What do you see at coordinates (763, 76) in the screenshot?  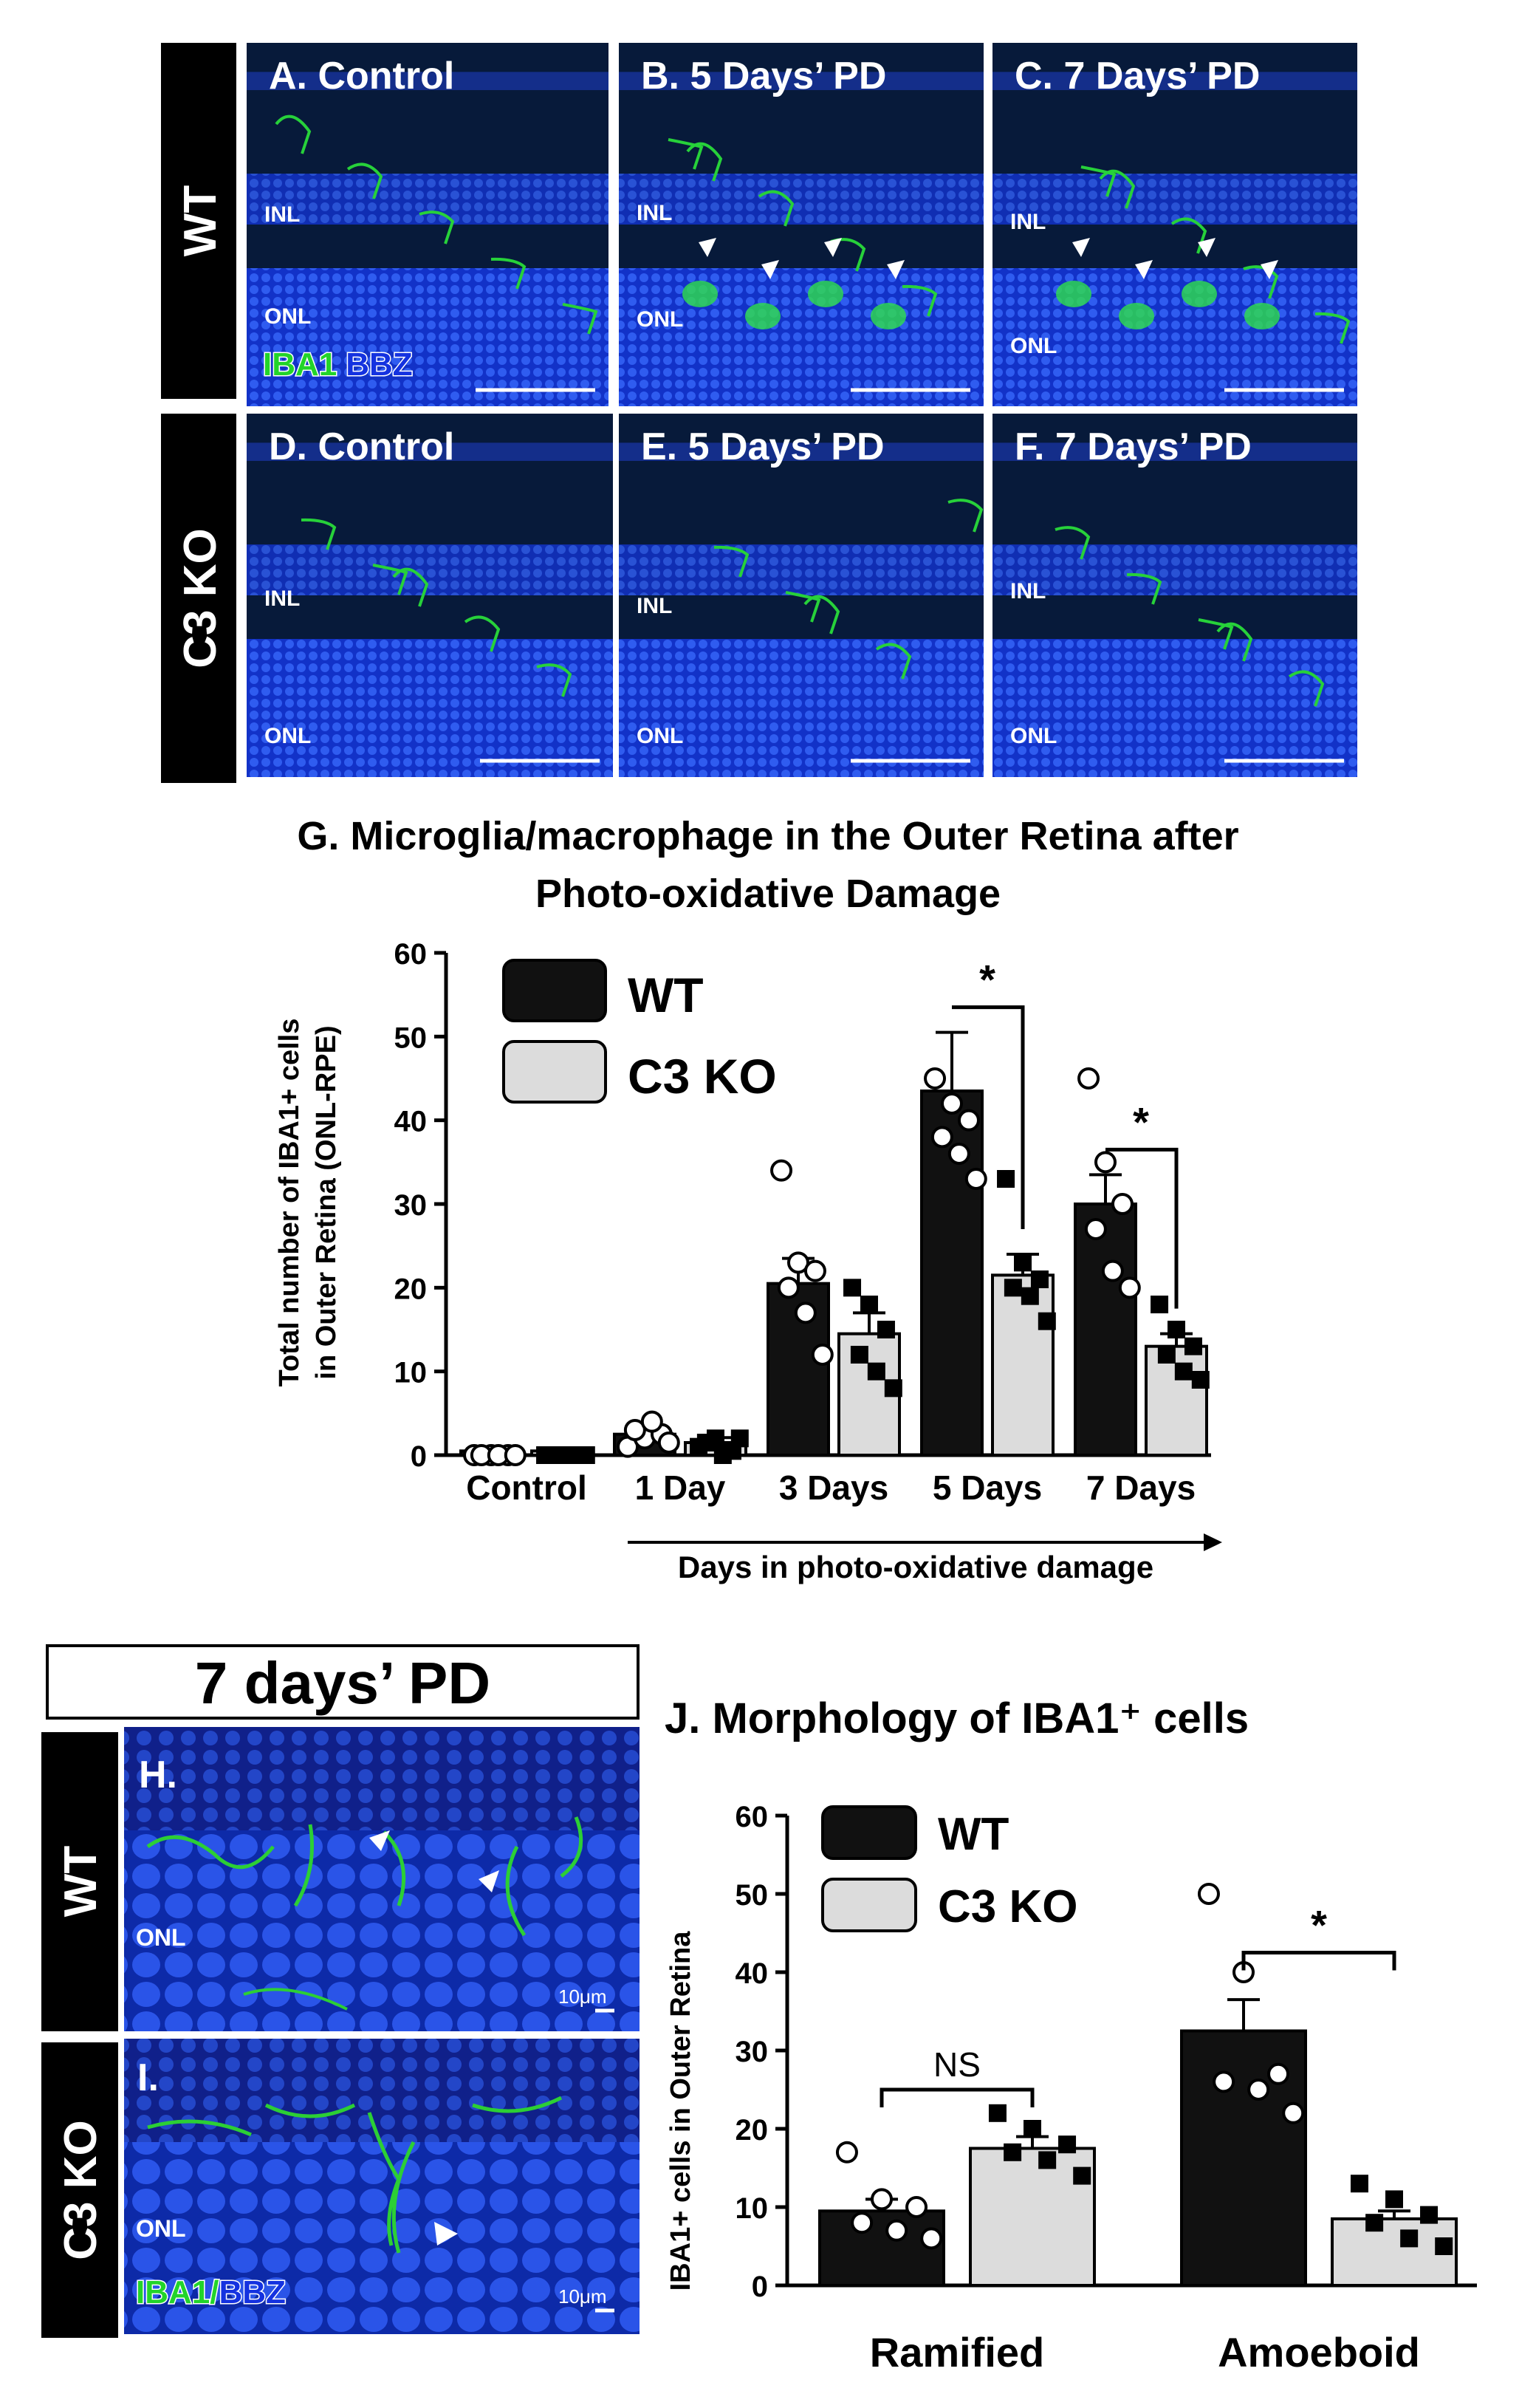 I see `panel-b-label: B. 5 Days’ PD` at bounding box center [763, 76].